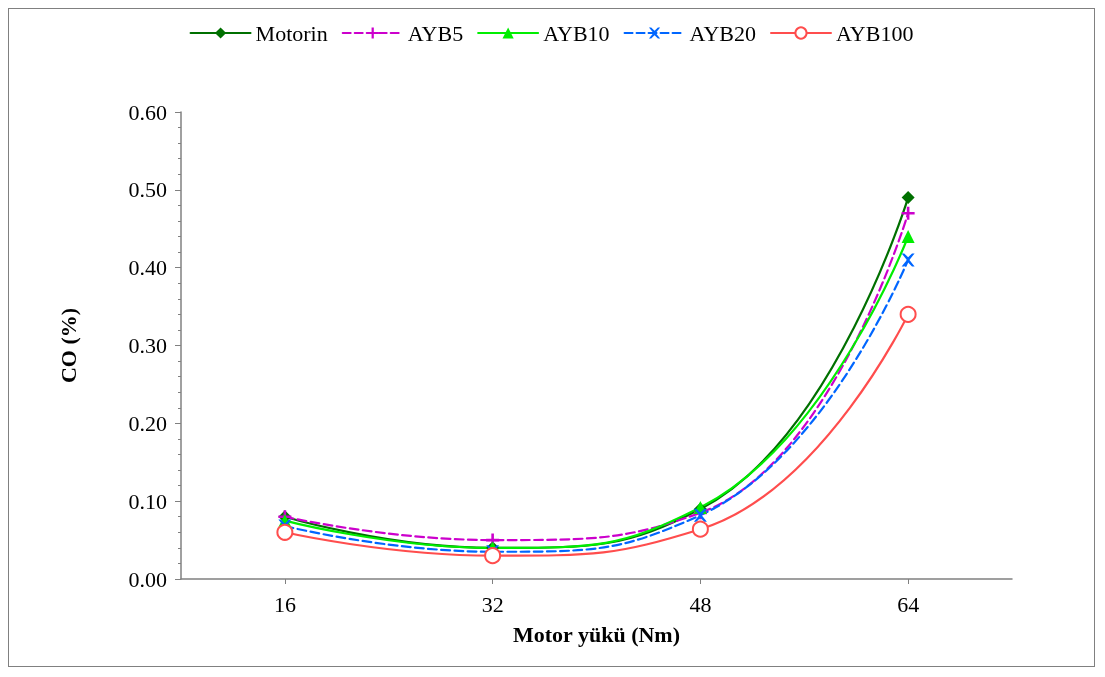  What do you see at coordinates (700, 604) in the screenshot?
I see `x-tick-label: 48` at bounding box center [700, 604].